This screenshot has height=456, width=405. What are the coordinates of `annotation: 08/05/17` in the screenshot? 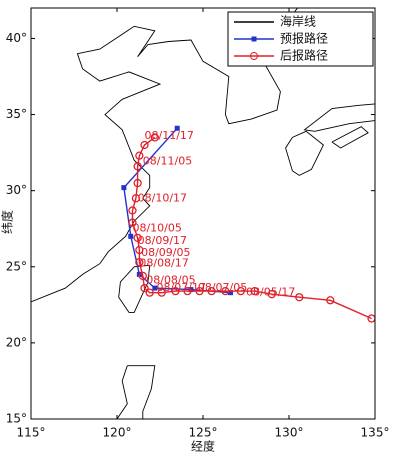 It's located at (270, 292).